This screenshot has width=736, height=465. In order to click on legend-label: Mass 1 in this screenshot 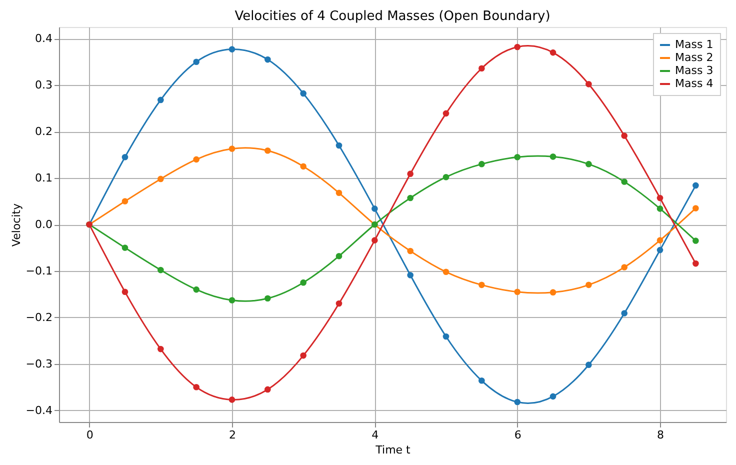, I will do `click(694, 44)`.